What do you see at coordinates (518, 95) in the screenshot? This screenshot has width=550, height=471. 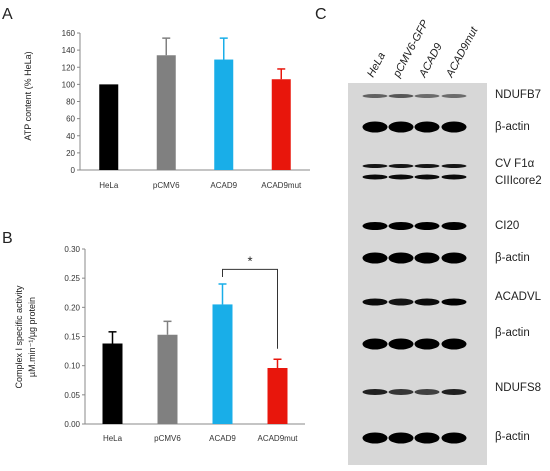 I see `blot-label: NDUFB7` at bounding box center [518, 95].